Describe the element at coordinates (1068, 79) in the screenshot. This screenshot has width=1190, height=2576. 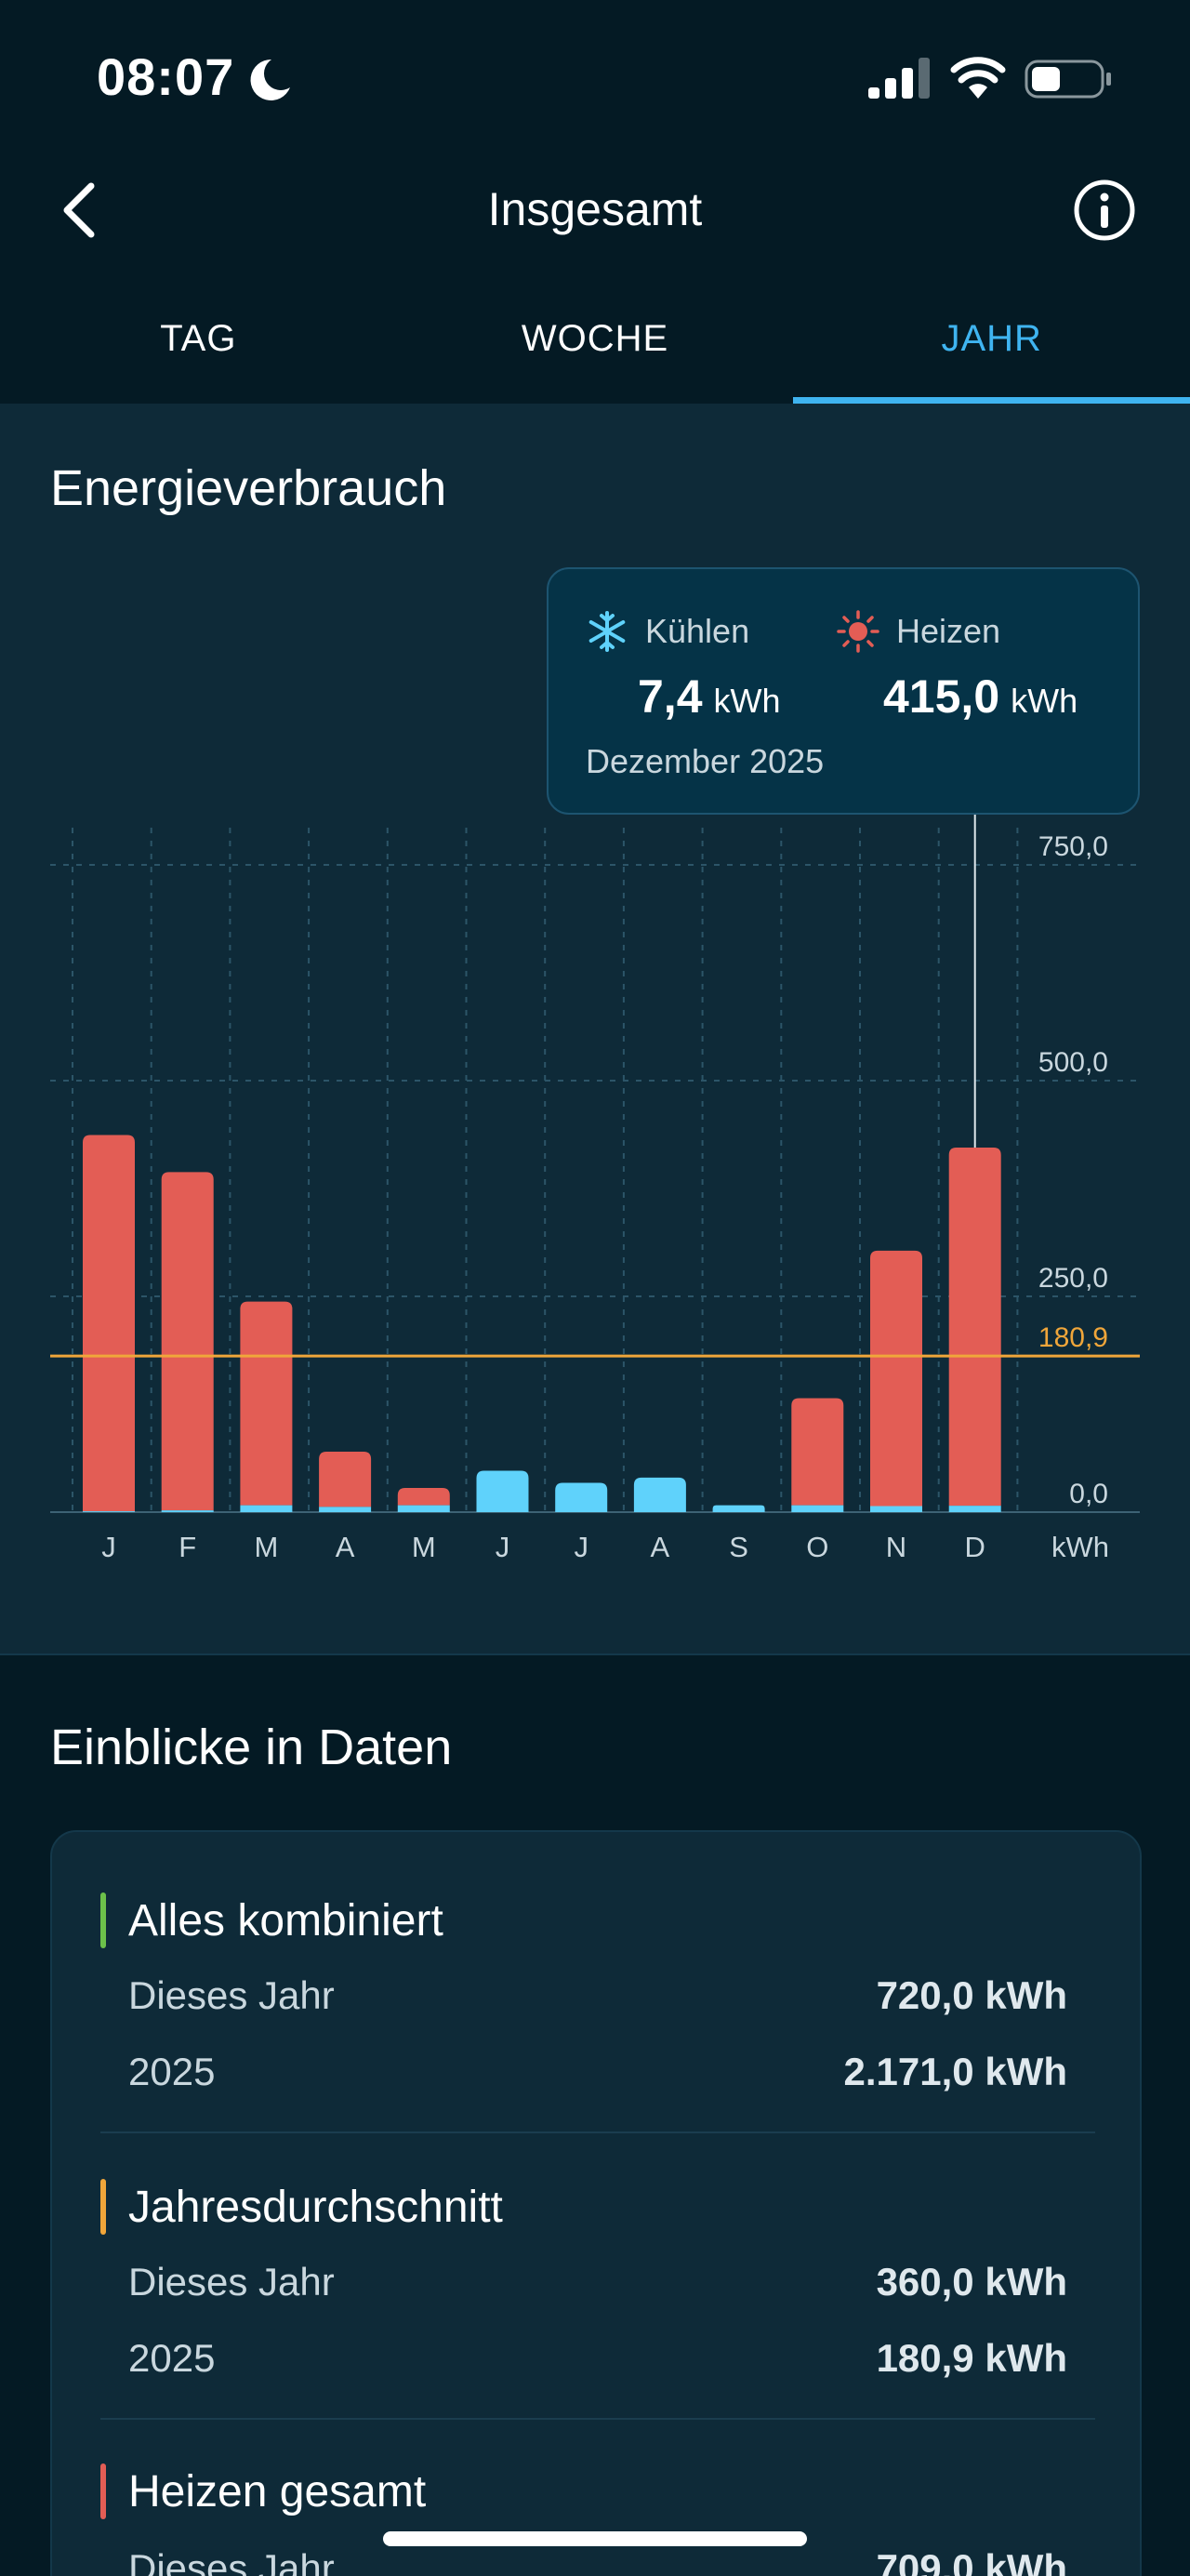
I see `battery-icon` at that location.